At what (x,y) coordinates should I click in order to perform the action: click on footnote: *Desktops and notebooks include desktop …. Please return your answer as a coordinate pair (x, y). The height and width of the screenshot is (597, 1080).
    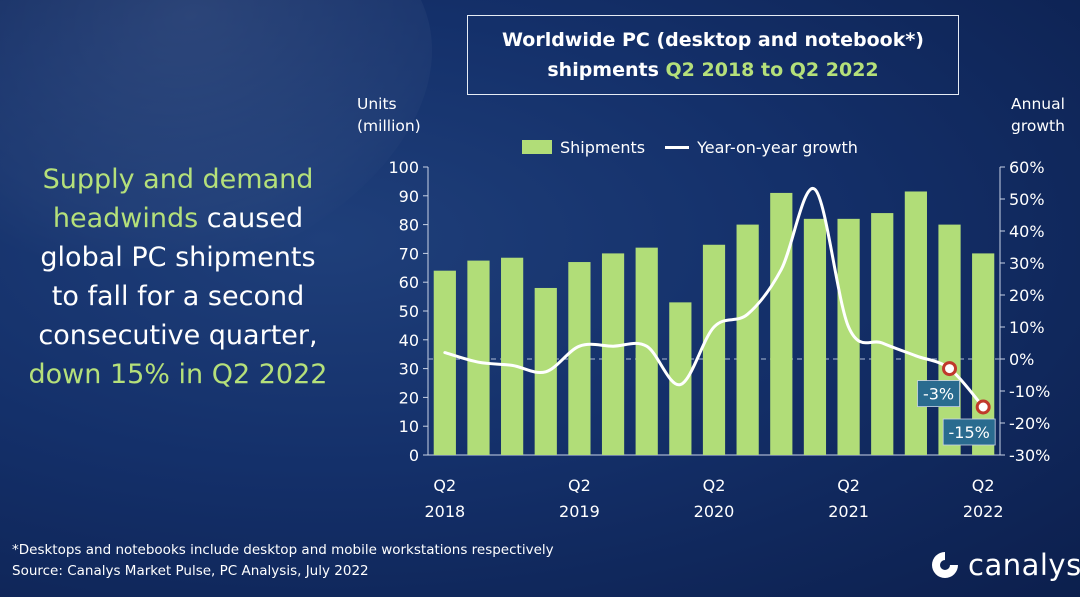
    Looking at the image, I should click on (283, 561).